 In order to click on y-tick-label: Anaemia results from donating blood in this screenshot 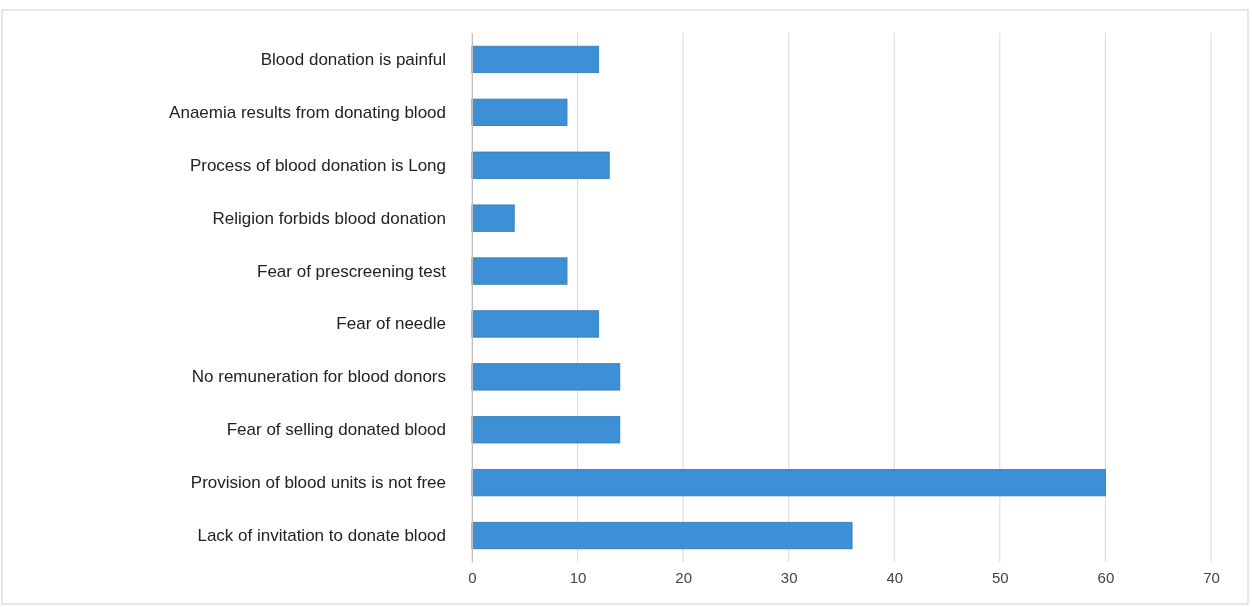, I will do `click(307, 112)`.